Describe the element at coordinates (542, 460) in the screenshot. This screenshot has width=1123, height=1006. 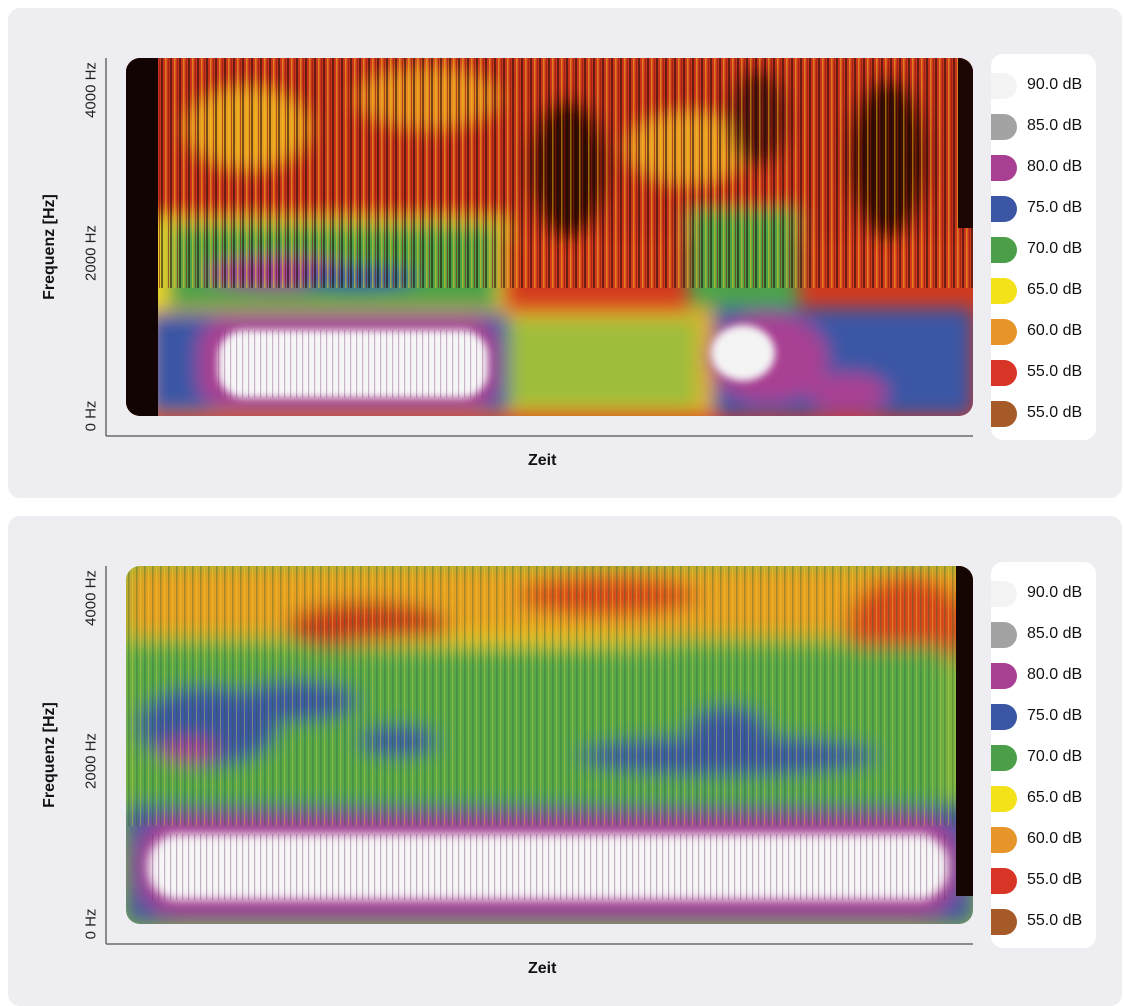
I see `x-axis-label-1: Zeit` at that location.